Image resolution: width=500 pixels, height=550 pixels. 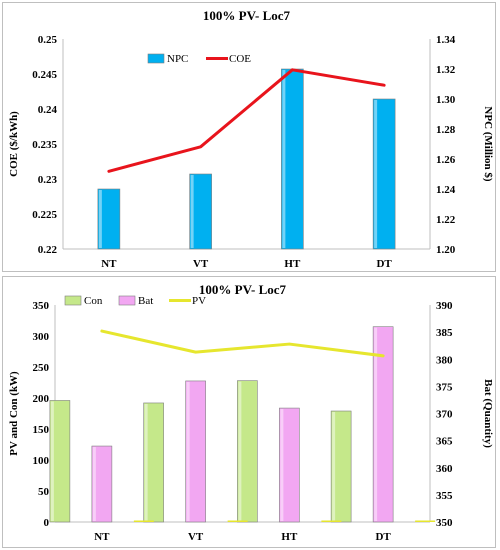 I want to click on right-tick-label: 1.20, so click(x=446, y=250).